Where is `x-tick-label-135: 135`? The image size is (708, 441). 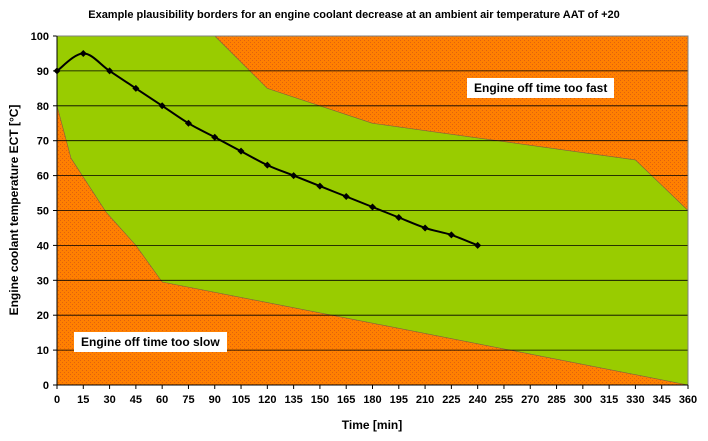 x-tick-label-135: 135 is located at coordinates (293, 400).